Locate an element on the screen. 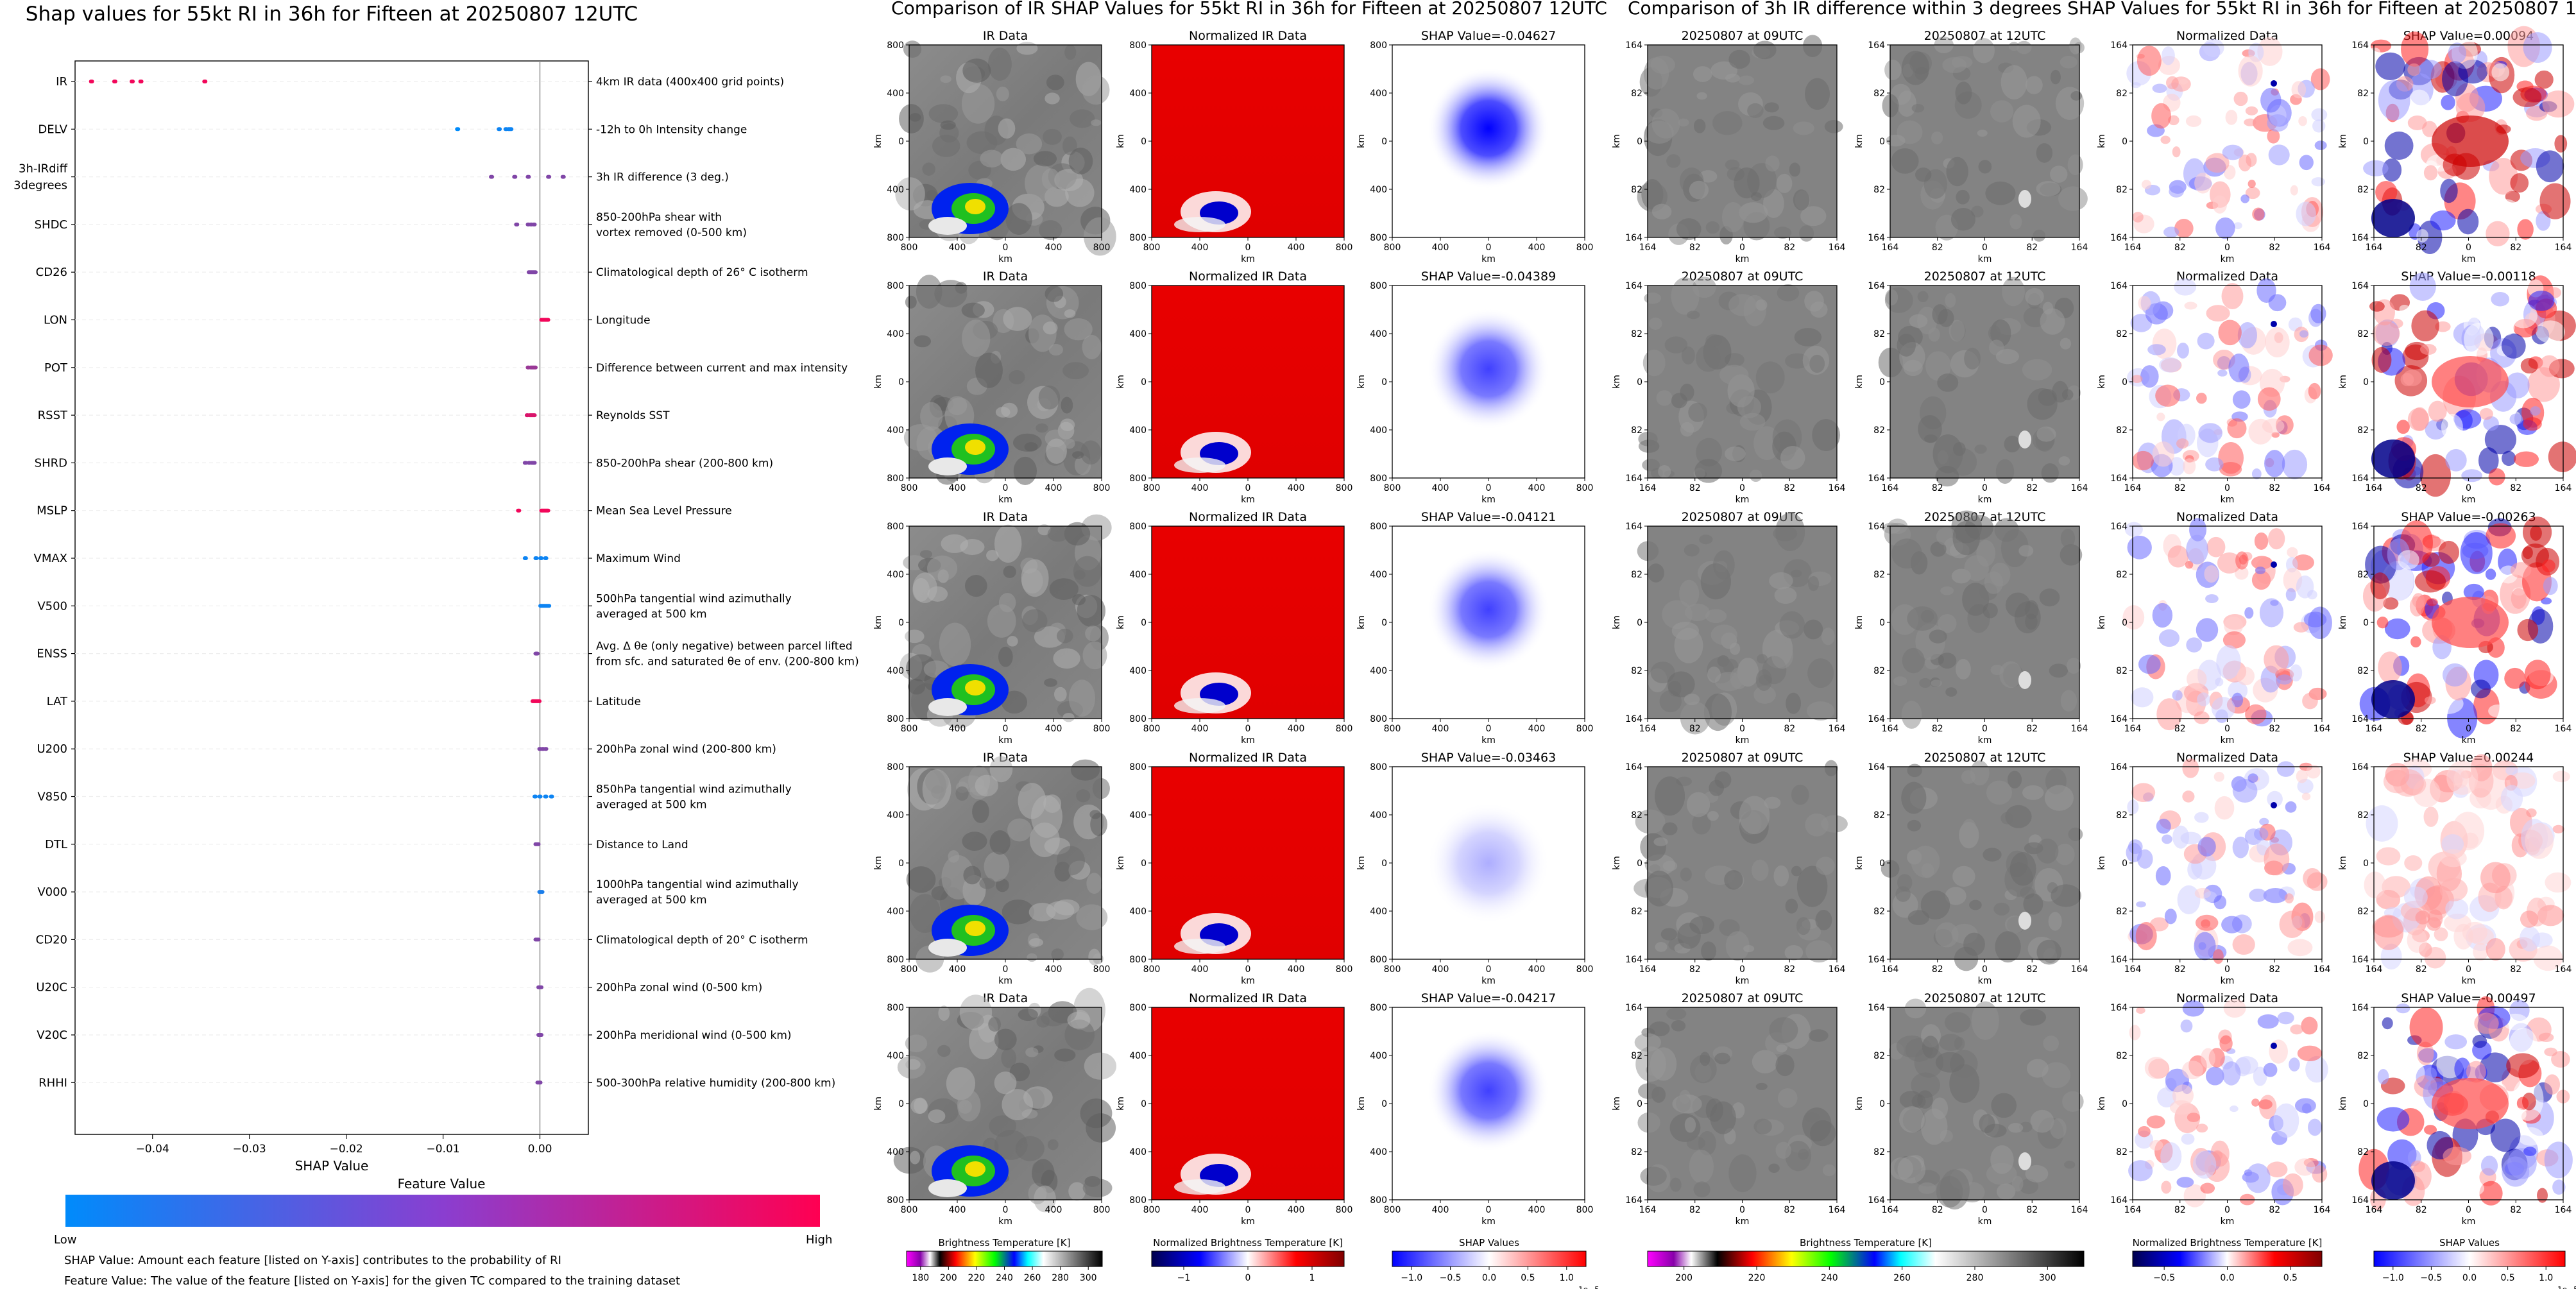 The width and height of the screenshot is (2576, 1289). colorbar-tick-label: 1.0 is located at coordinates (2546, 1278).